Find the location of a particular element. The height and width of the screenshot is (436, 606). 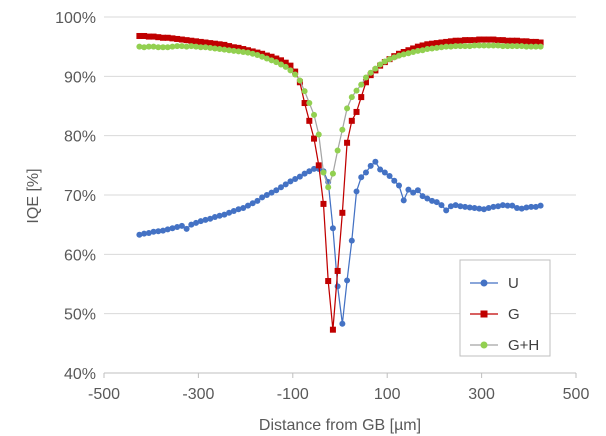

x-tick-label: -100 is located at coordinates (293, 394).